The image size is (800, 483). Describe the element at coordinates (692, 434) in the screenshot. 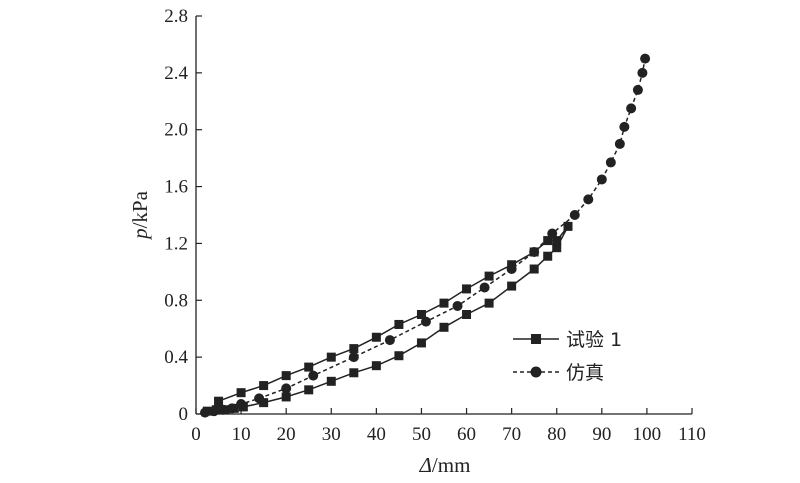

I see `x-tick-label: 110` at that location.